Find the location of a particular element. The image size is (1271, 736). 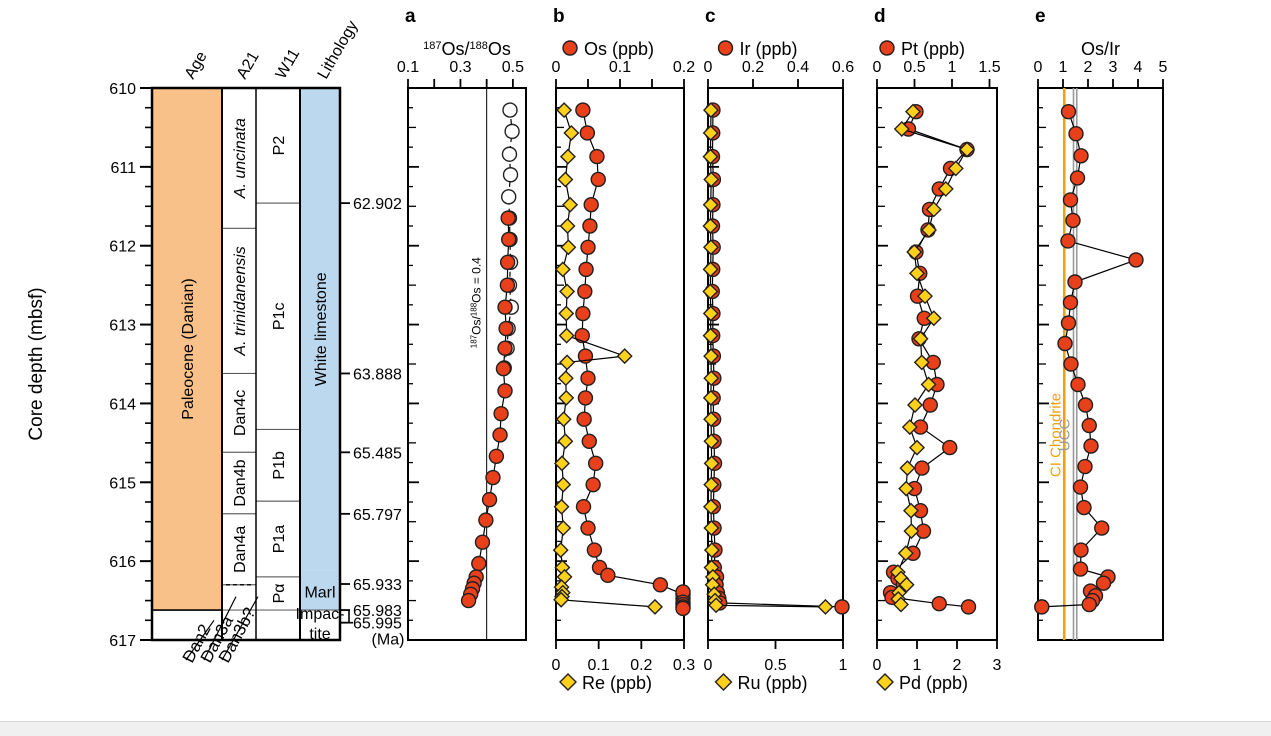

strat-frame is located at coordinates (246, 364).